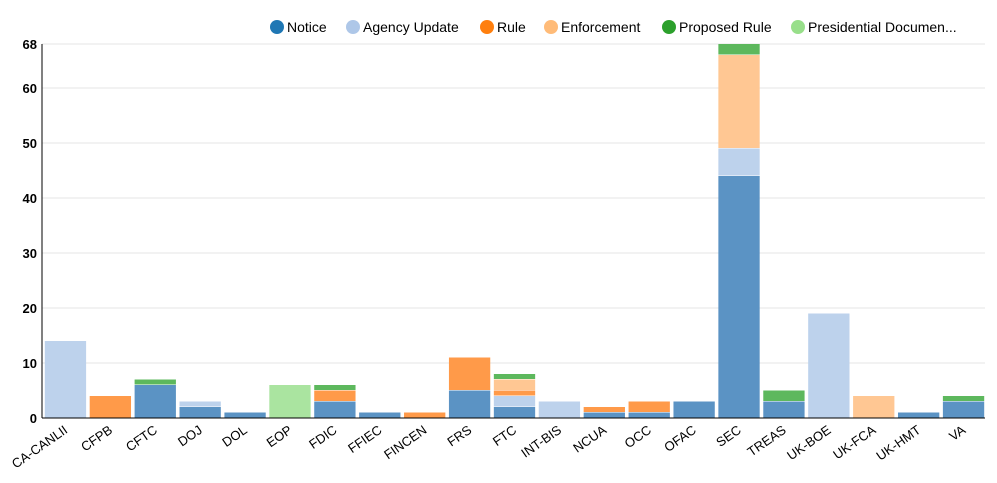 The image size is (997, 483). I want to click on x-tick-label: FRS, so click(459, 435).